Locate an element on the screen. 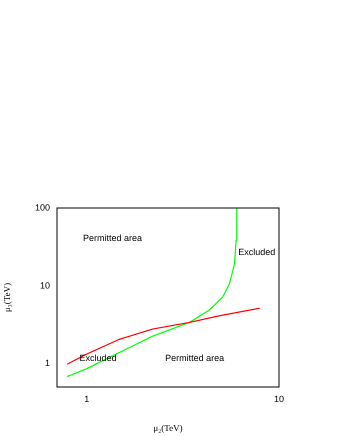 The height and width of the screenshot is (436, 337). y-tick-label: 10 is located at coordinates (45, 285).